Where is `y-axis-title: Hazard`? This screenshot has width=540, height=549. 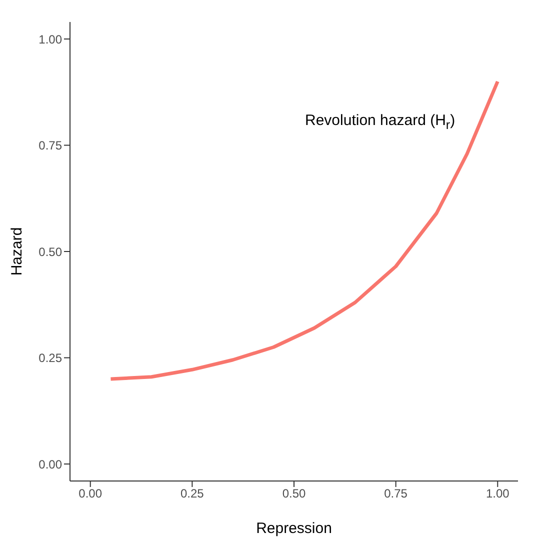
y-axis-title: Hazard is located at coordinates (17, 251).